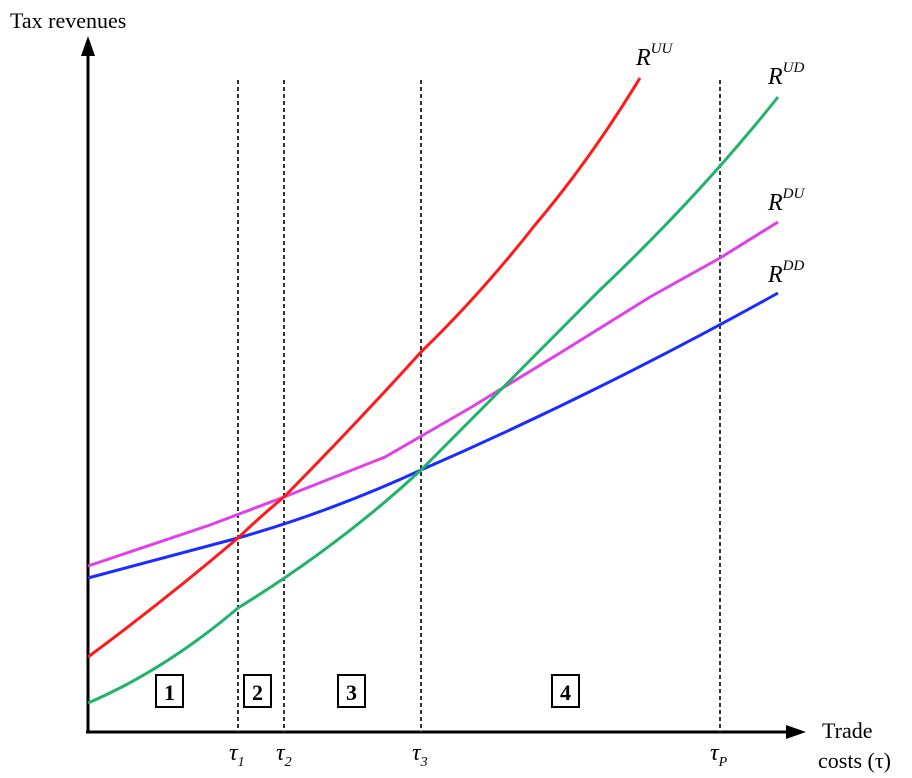 The width and height of the screenshot is (912, 778). I want to click on curve-label-ruu-base: R, so click(643, 58).